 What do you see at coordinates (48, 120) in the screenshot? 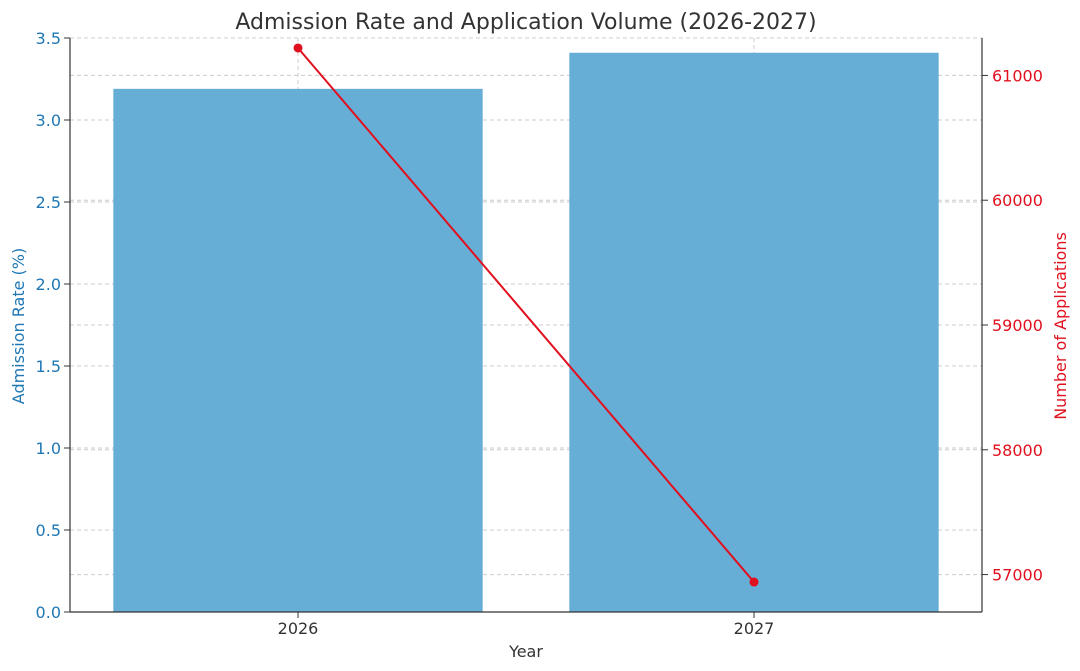
I see `tick-label-left: 3.0` at bounding box center [48, 120].